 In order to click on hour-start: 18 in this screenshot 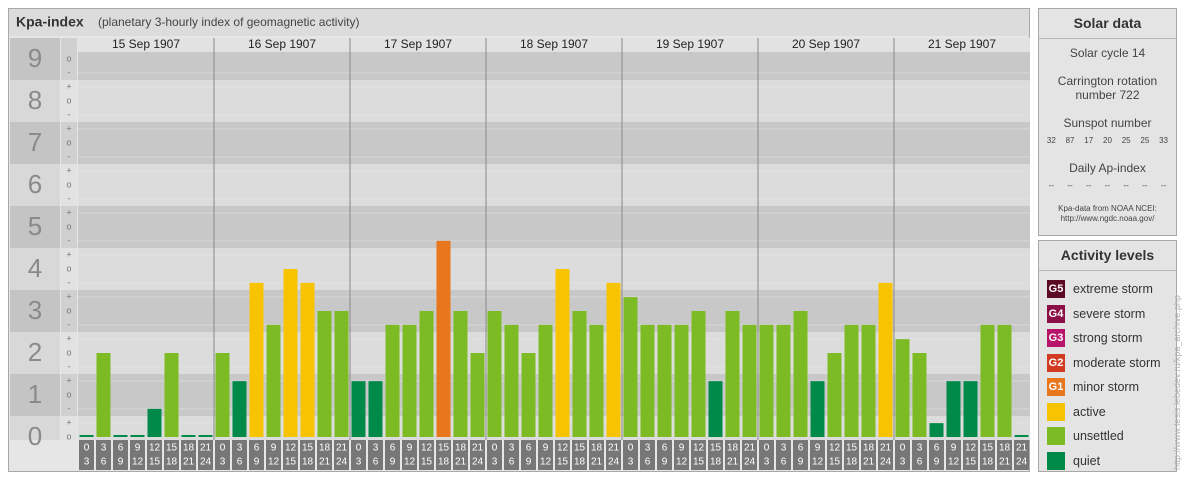, I will do `click(733, 448)`.